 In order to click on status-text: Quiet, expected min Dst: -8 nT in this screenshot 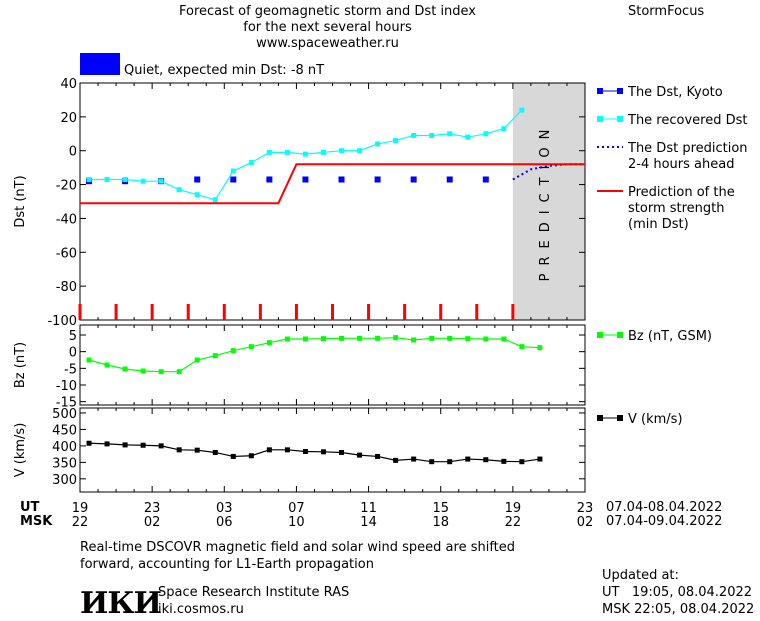, I will do `click(224, 70)`.